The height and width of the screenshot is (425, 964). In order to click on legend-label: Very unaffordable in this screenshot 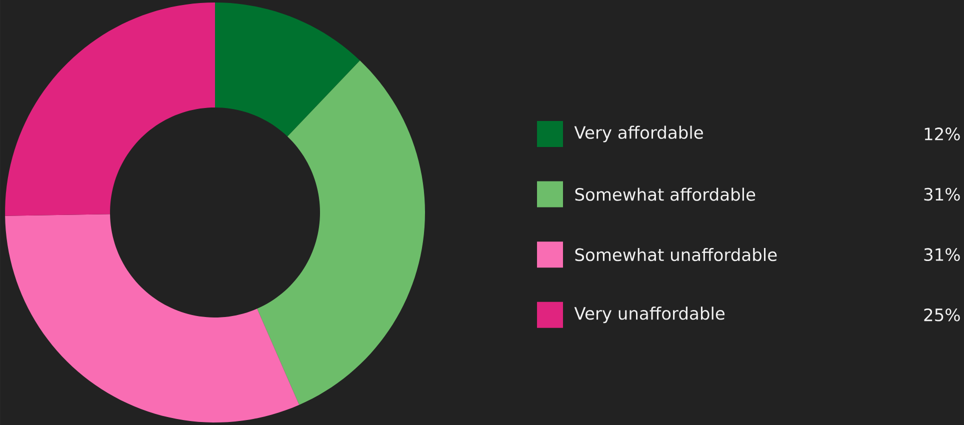, I will do `click(649, 315)`.